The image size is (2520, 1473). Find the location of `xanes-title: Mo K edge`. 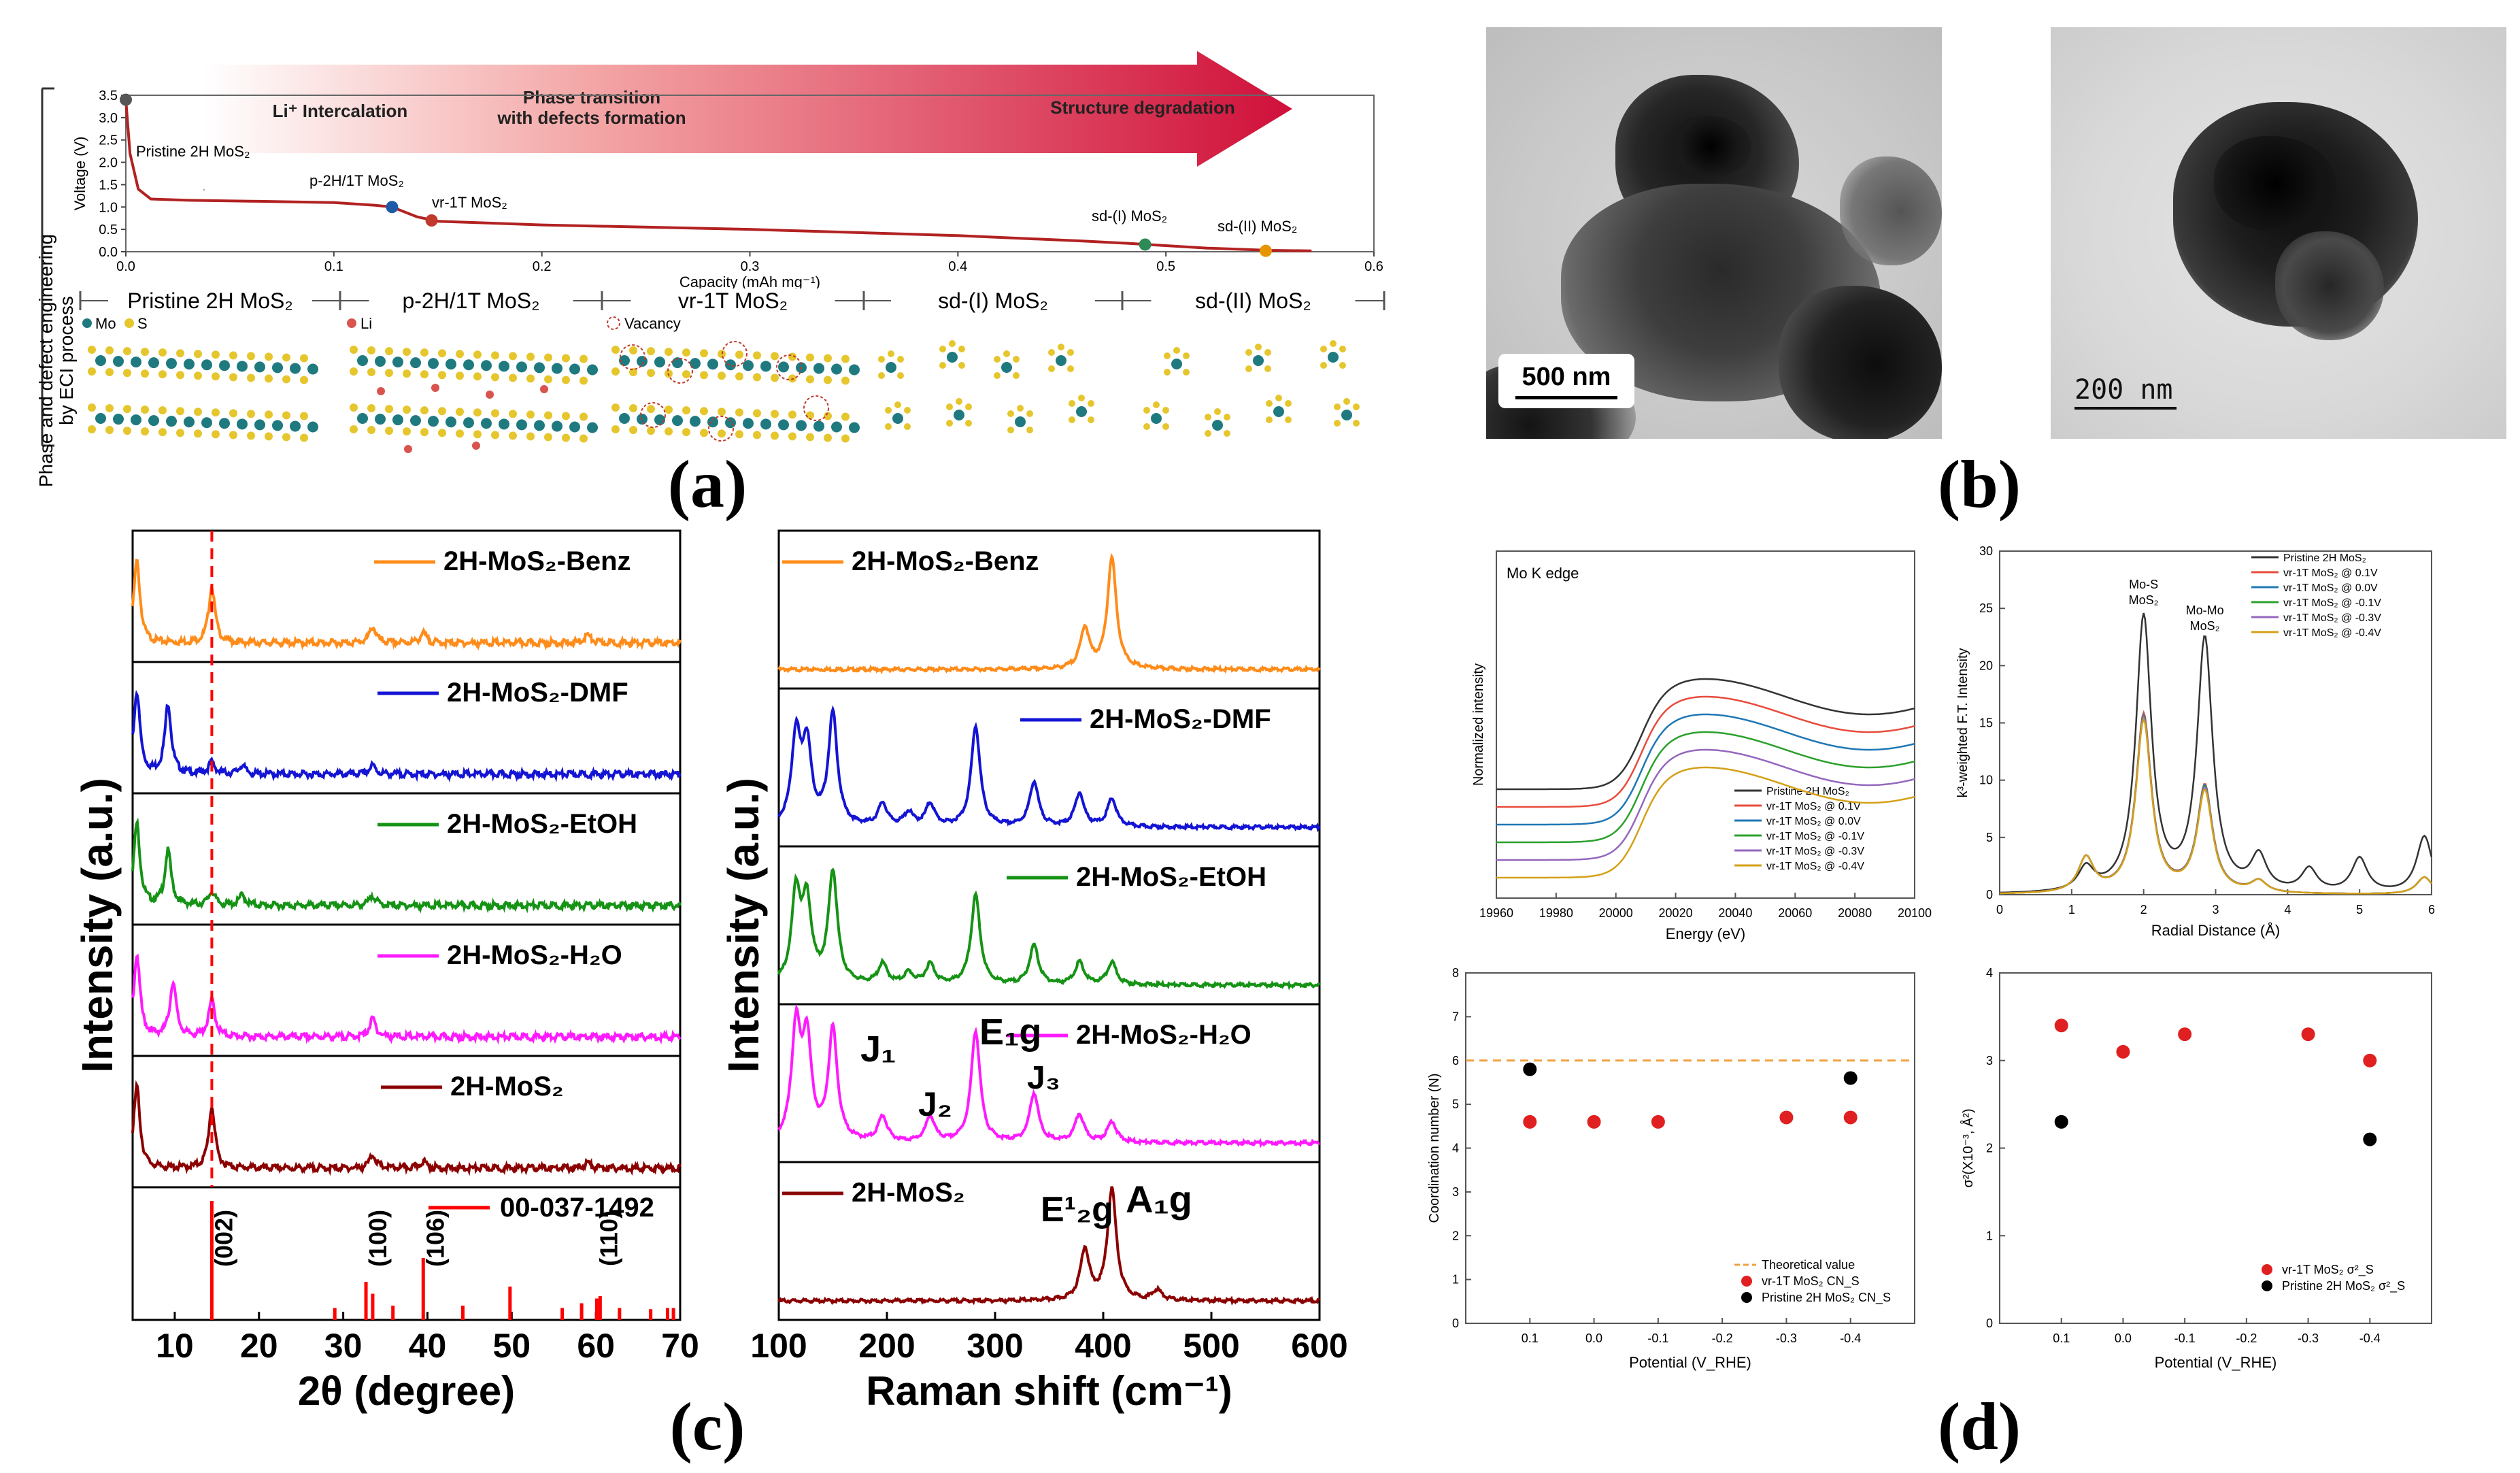

xanes-title: Mo K edge is located at coordinates (1543, 573).